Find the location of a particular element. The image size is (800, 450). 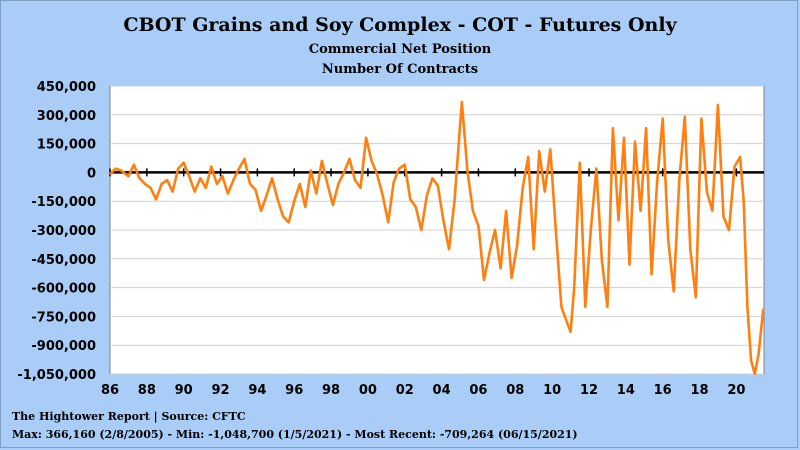

x-tick-label: 98 is located at coordinates (331, 390).